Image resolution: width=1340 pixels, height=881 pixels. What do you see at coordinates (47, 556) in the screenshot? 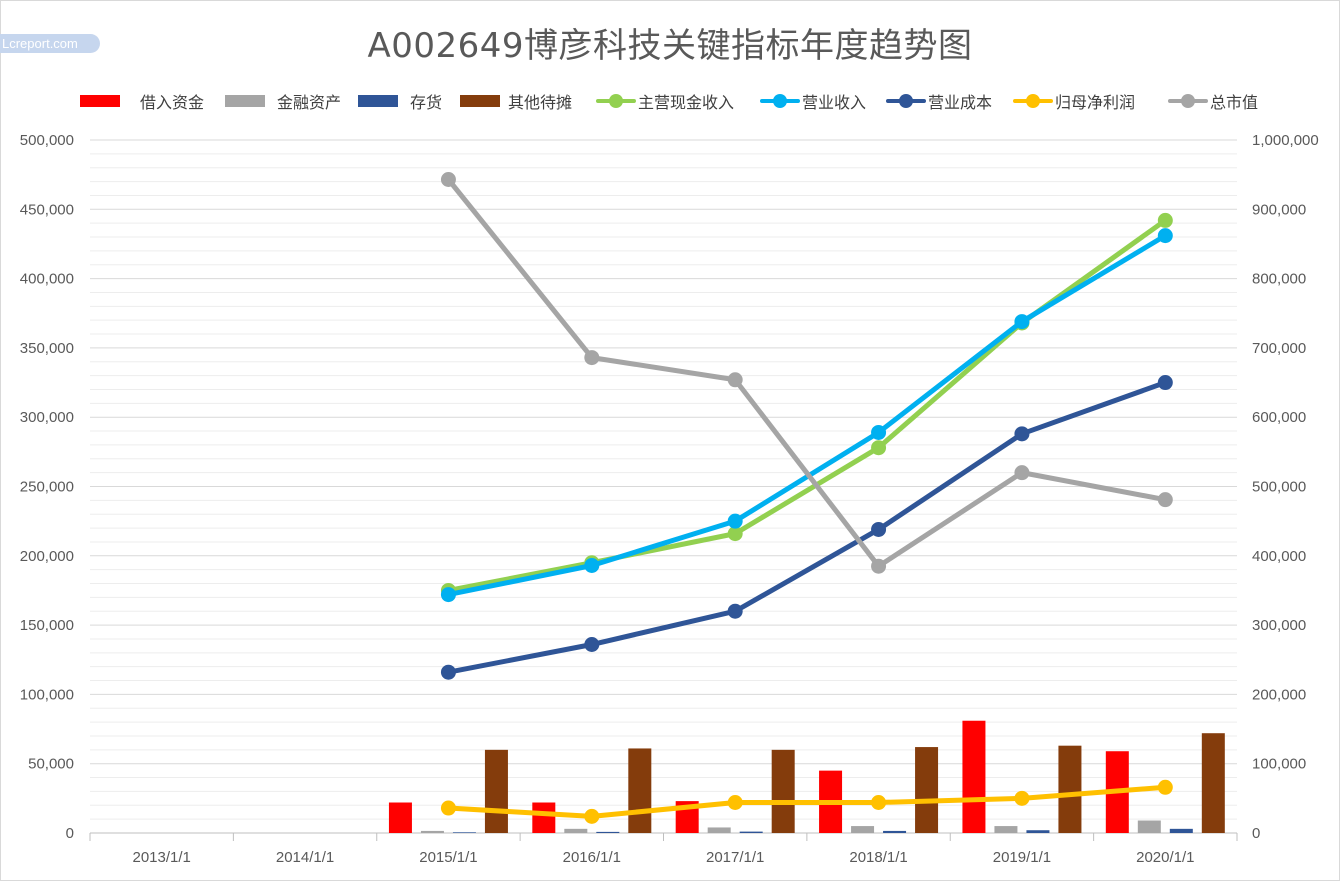
I see `y-left-tick-label: 200,000` at bounding box center [47, 556].